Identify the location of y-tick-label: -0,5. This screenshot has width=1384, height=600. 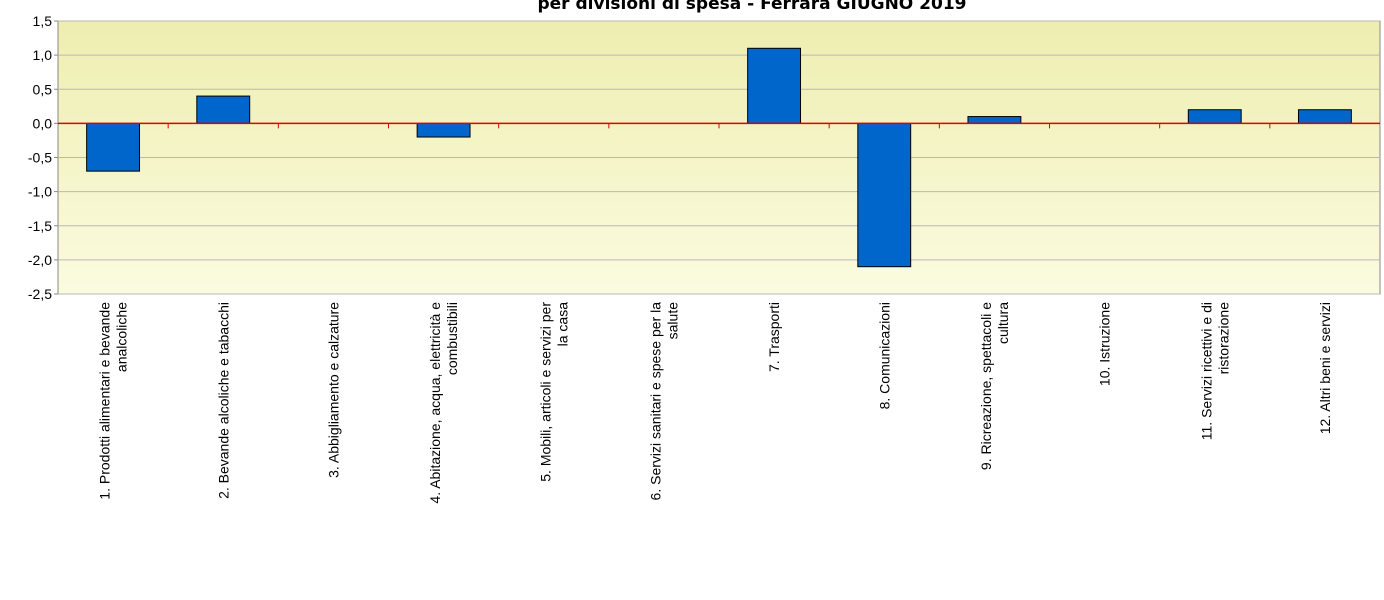
(40, 158).